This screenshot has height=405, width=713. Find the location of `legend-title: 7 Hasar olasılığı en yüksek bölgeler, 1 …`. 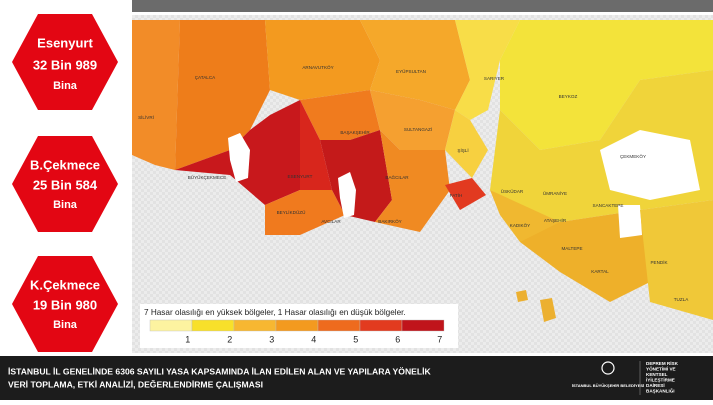

legend-title: 7 Hasar olasılığı en yüksek bölgeler, 1 … is located at coordinates (275, 312).